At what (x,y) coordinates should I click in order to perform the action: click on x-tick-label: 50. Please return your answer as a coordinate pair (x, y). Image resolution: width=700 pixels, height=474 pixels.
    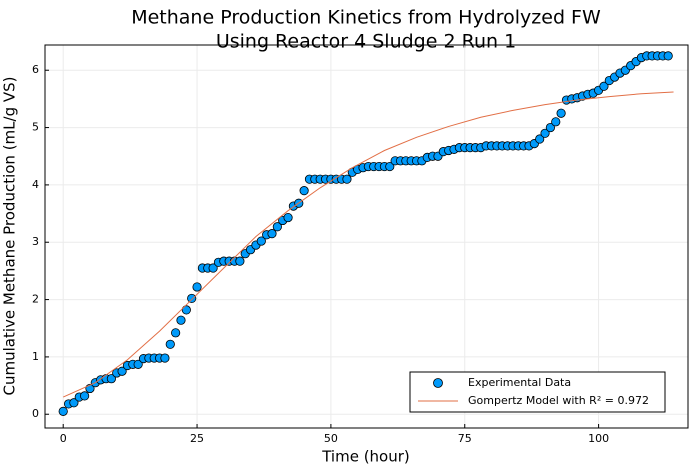
    Looking at the image, I should click on (331, 438).